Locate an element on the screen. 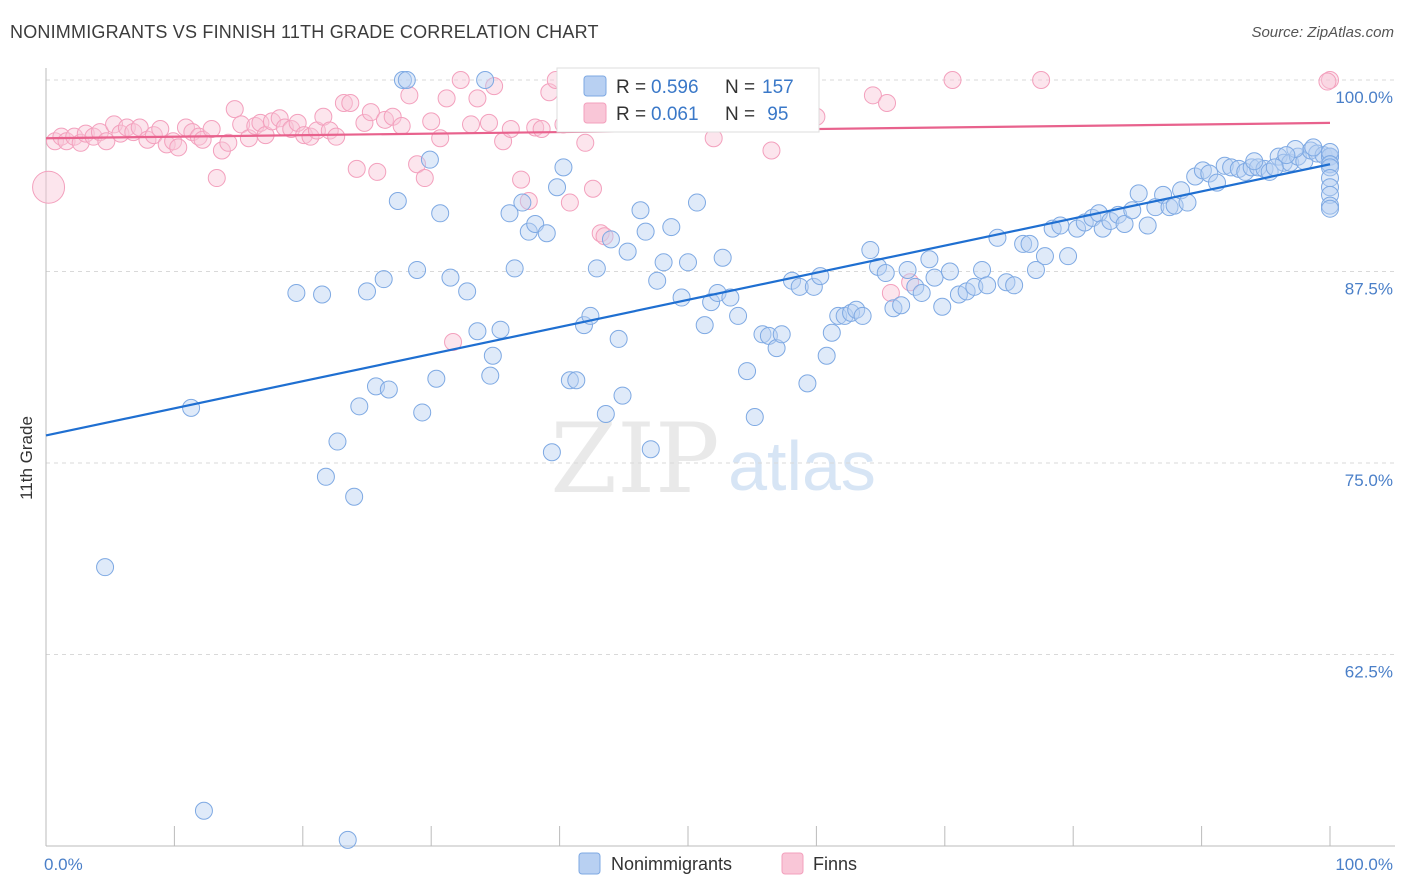 The height and width of the screenshot is (892, 1406). x-tick-labels: 0.0% 100.0% is located at coordinates (718, 864).